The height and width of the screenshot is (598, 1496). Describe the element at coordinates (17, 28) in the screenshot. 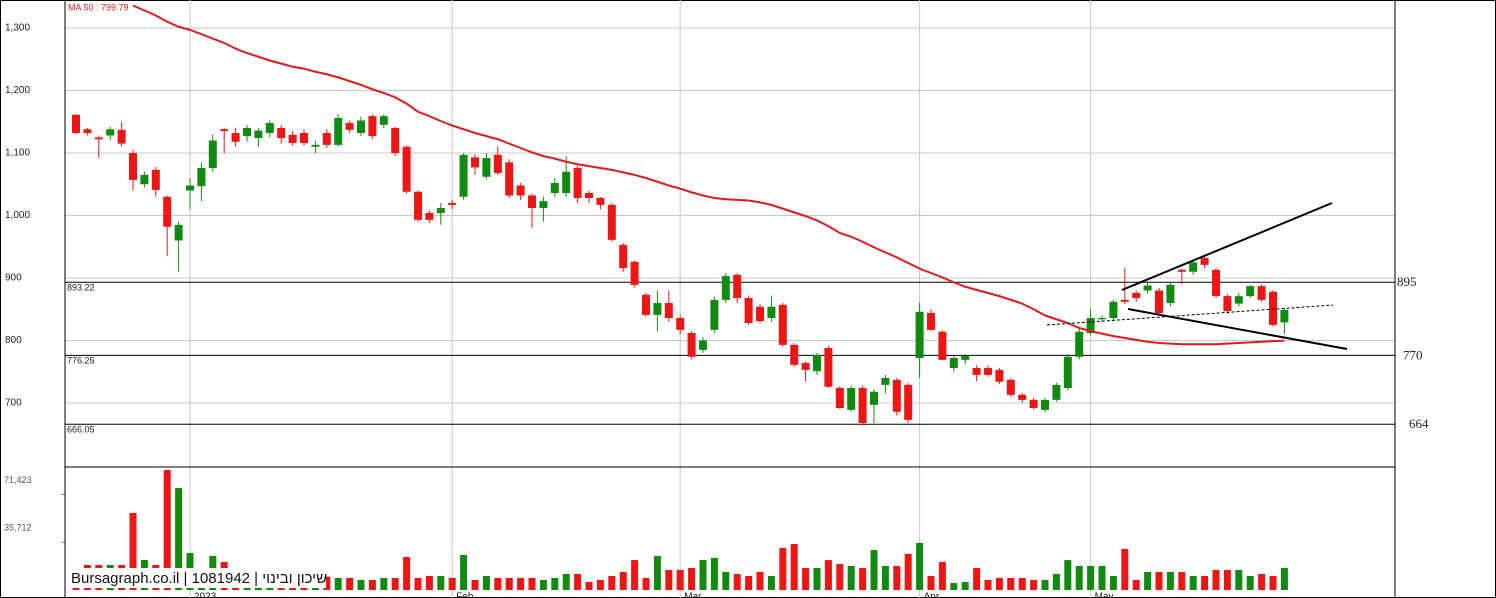

I see `y-tick-label: 1,300` at that location.